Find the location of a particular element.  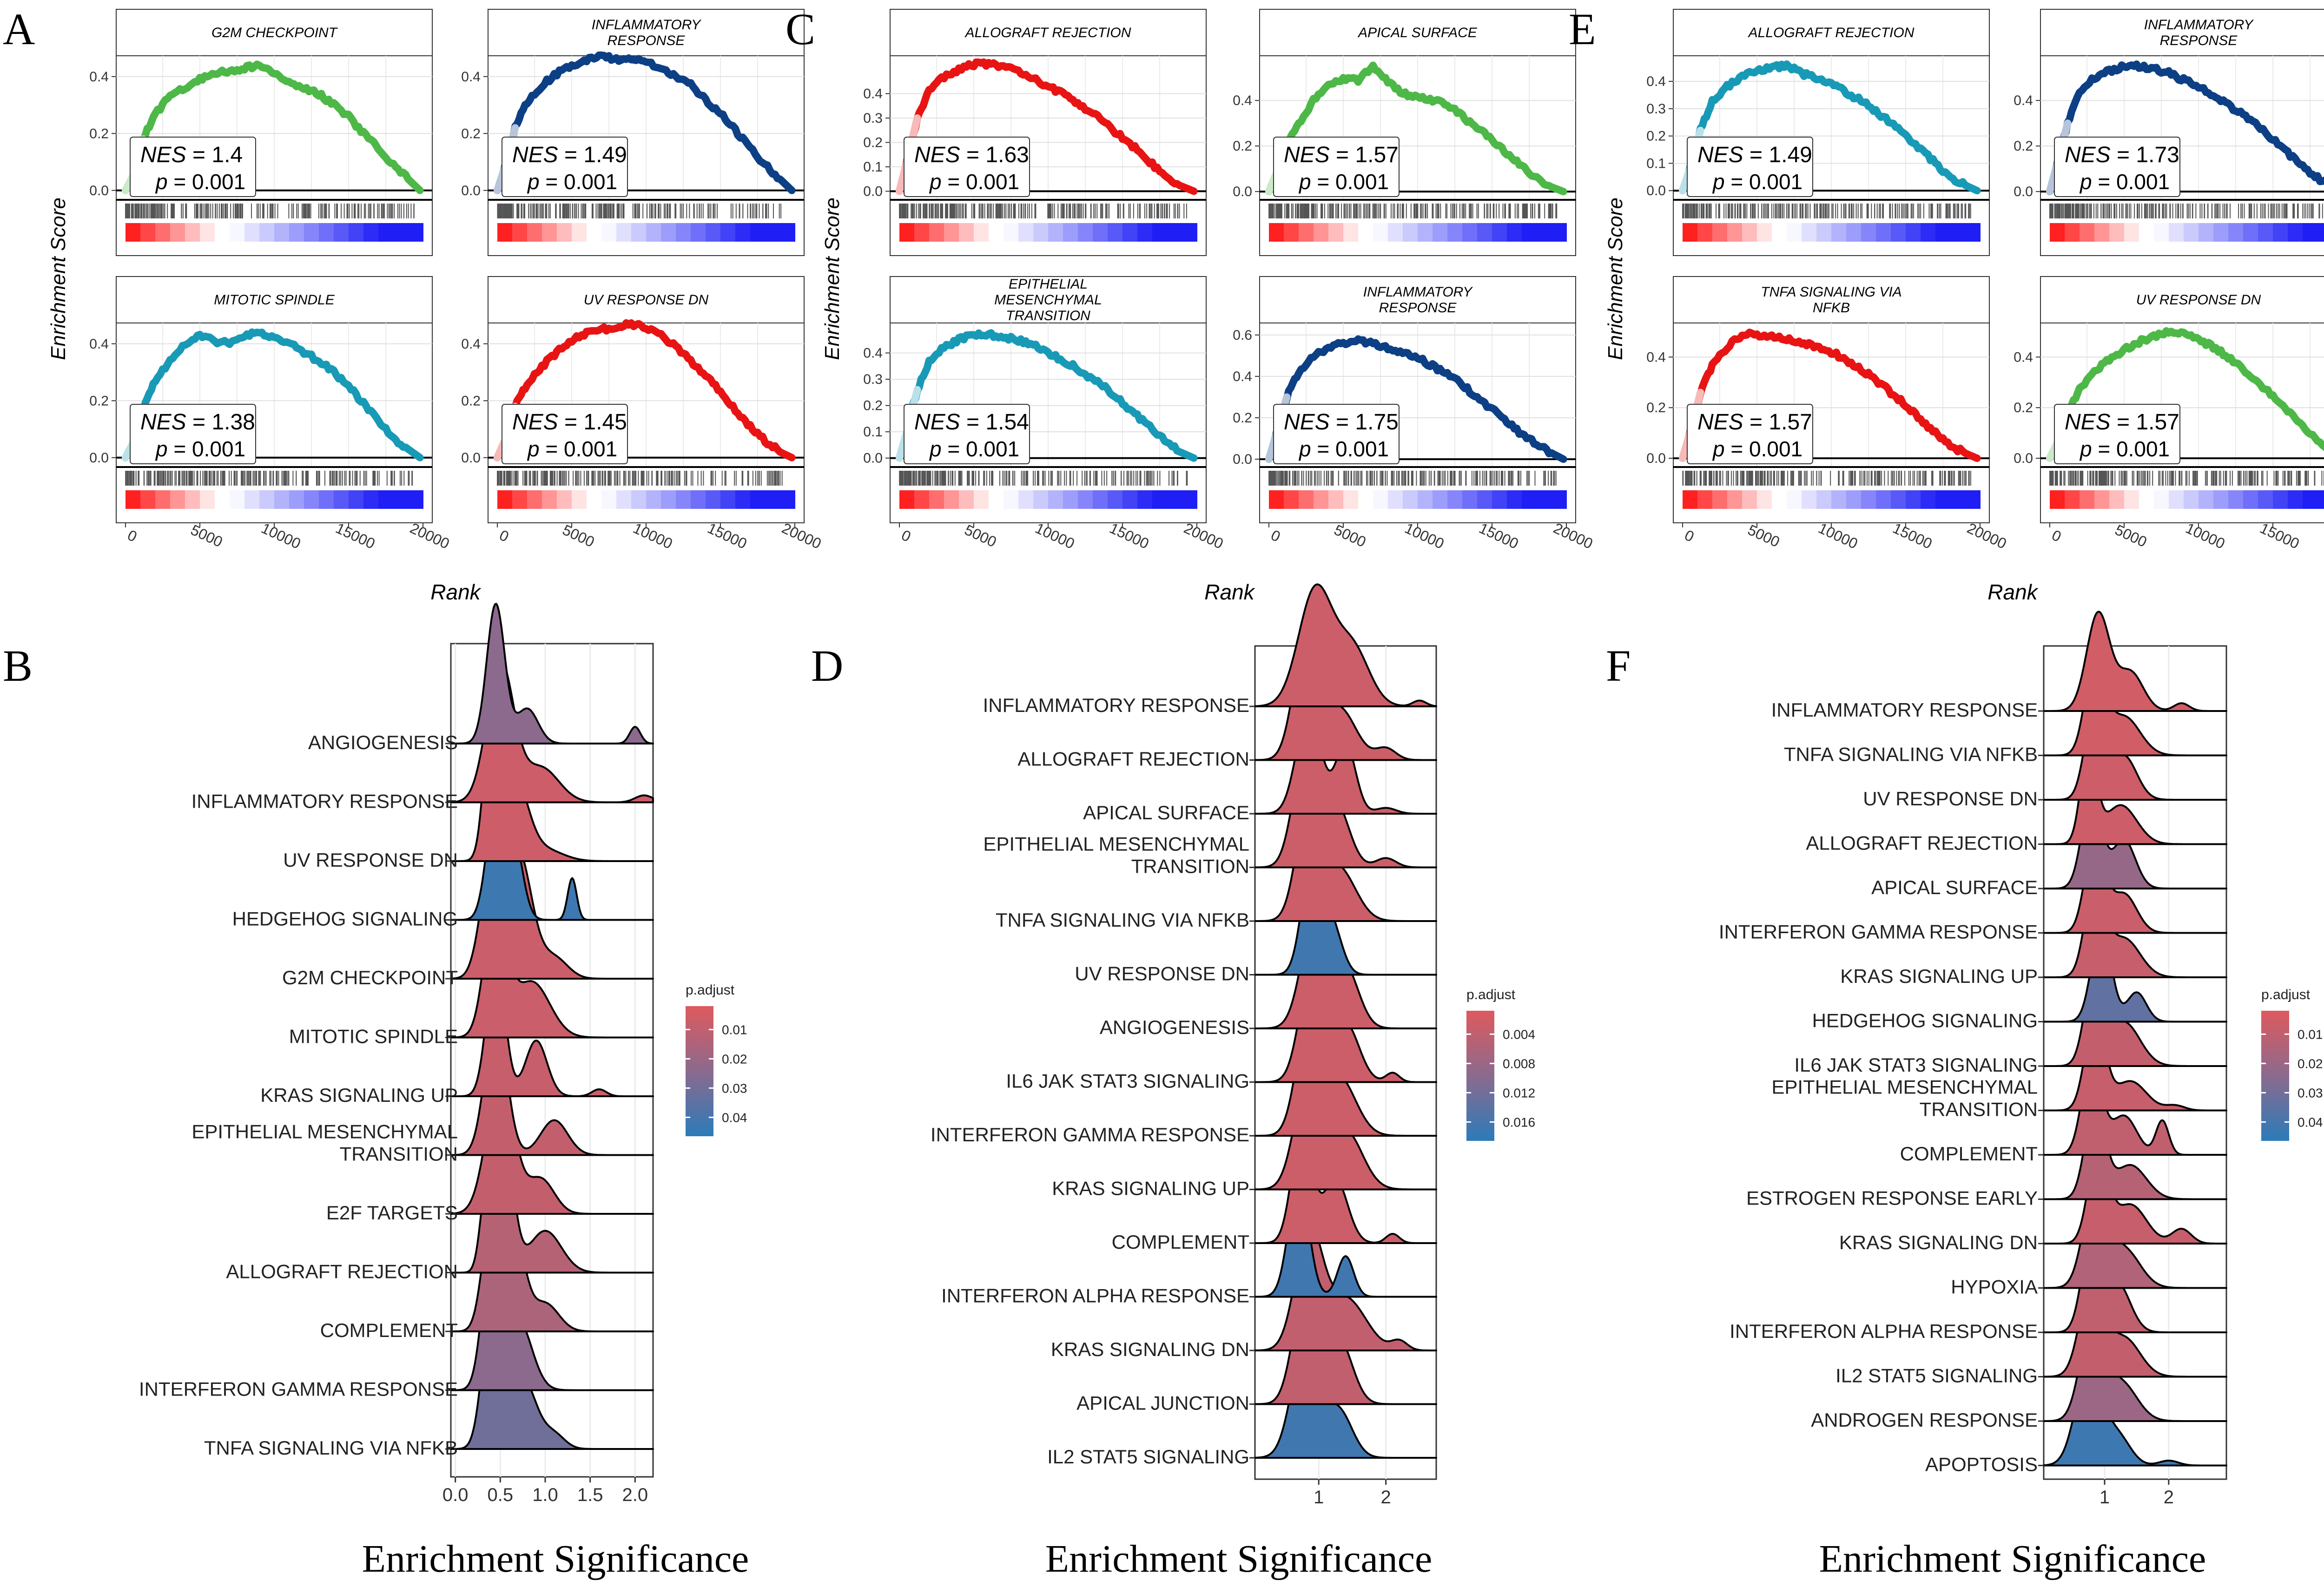

x-tick-label: 1 is located at coordinates (2105, 1498).